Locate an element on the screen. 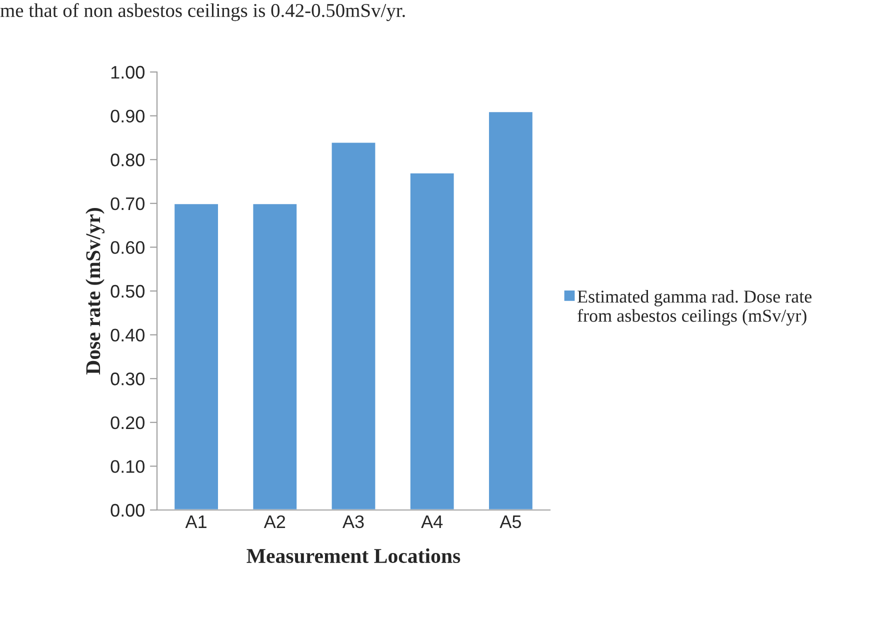 Image resolution: width=869 pixels, height=637 pixels. y-tick-label: 0.40 is located at coordinates (127, 335).